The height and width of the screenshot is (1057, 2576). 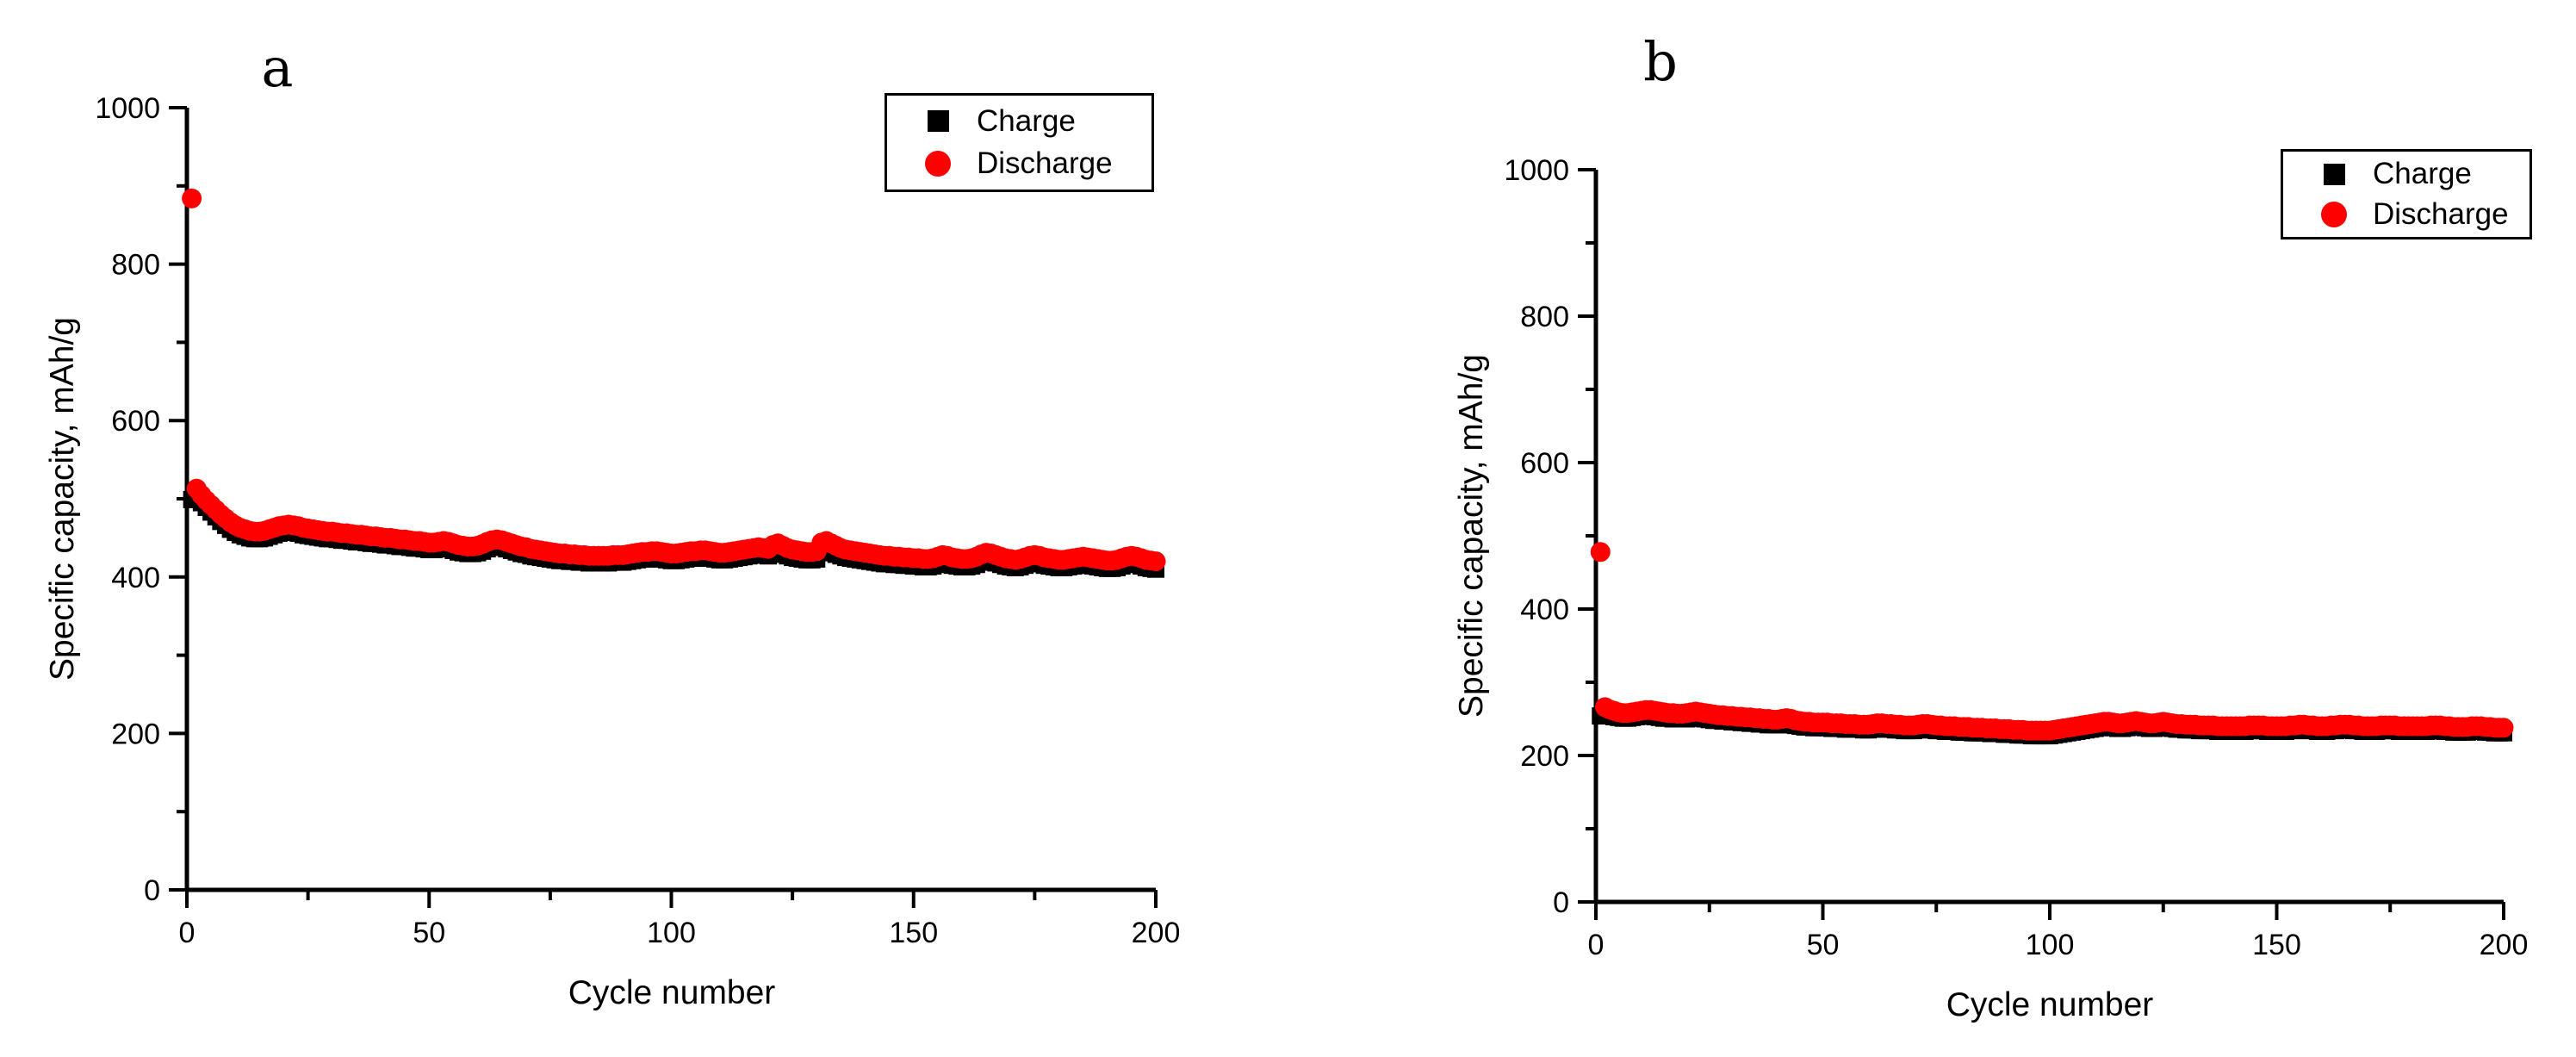 I want to click on panel-b-y-axis-title: Specific capacity, mAh/g, so click(x=1471, y=536).